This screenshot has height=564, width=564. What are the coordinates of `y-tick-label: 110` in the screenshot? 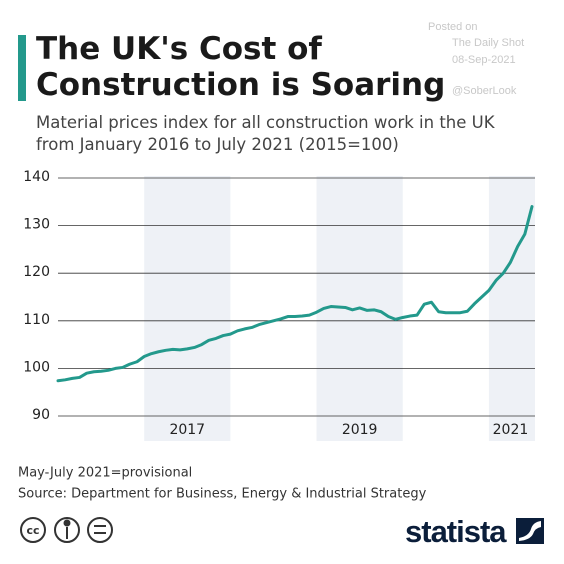 It's located at (36, 320).